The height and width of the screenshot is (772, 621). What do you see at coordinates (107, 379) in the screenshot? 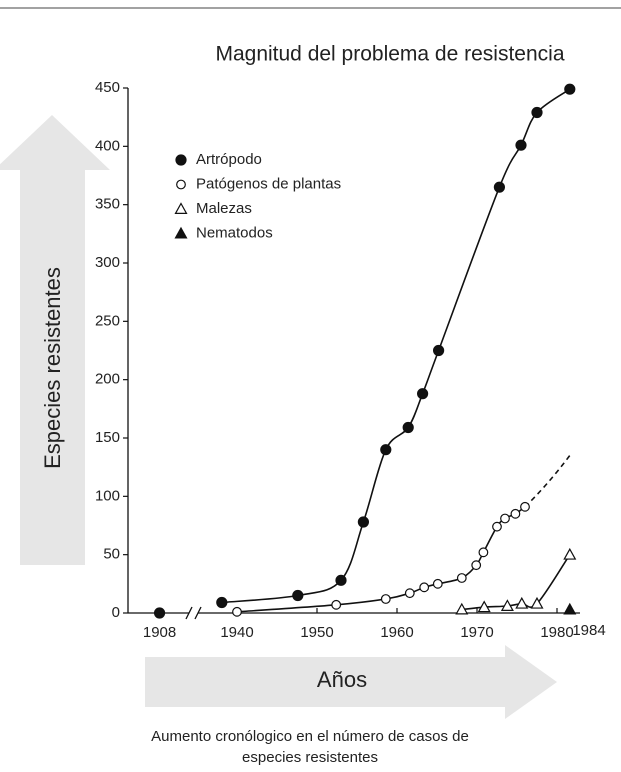
I see `y-tick-label: 200` at bounding box center [107, 379].